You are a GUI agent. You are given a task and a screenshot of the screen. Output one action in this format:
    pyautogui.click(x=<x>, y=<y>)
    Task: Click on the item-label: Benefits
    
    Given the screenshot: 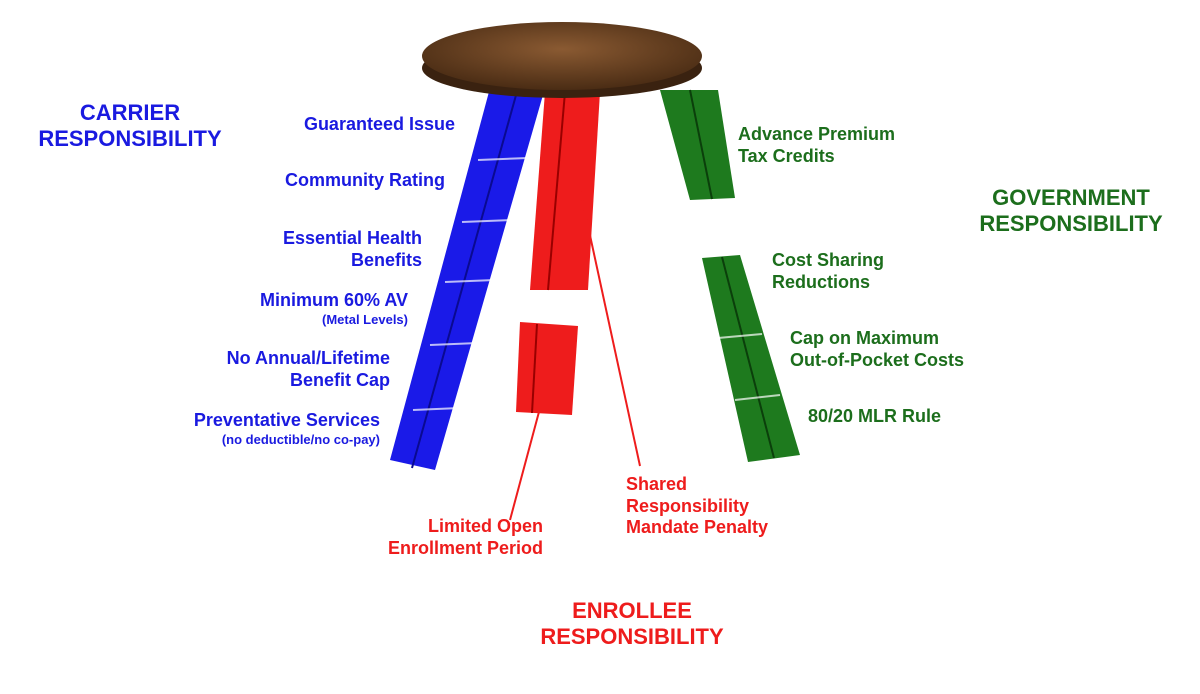 What is the action you would take?
    pyautogui.click(x=386, y=259)
    